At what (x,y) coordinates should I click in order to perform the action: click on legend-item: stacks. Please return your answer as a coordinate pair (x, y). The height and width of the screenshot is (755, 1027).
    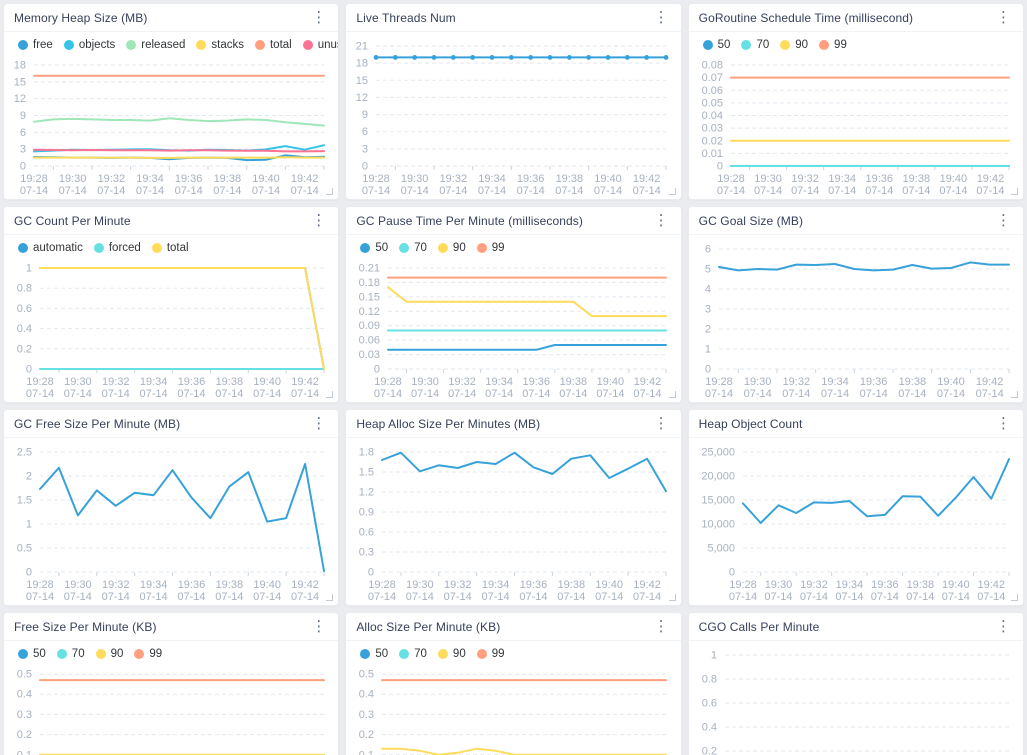
    Looking at the image, I should click on (220, 45).